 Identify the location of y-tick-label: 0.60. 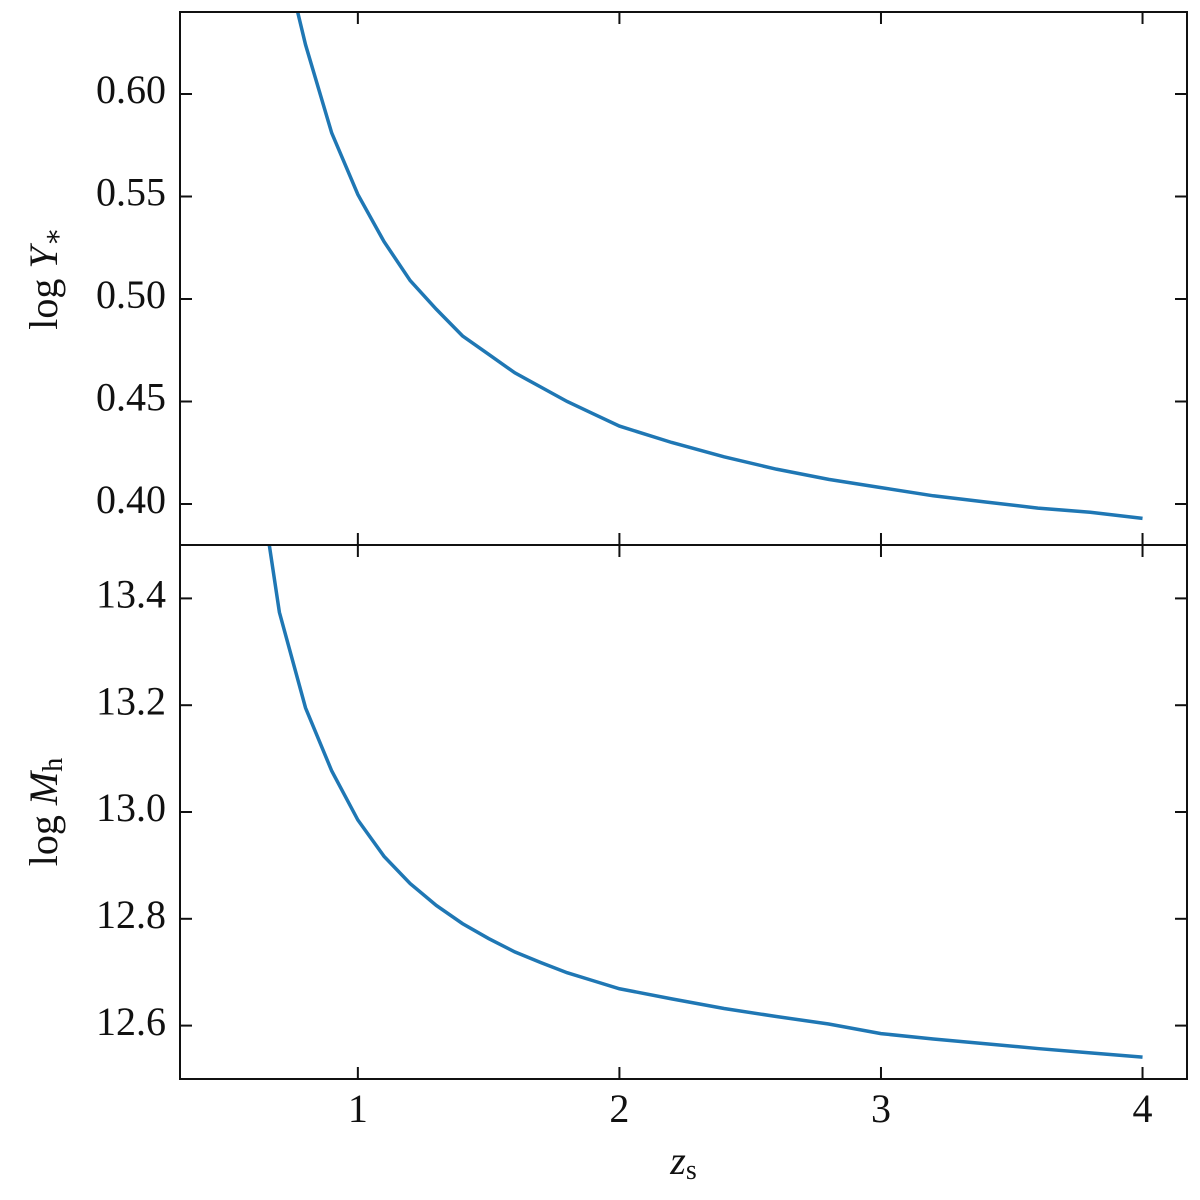
(131, 89).